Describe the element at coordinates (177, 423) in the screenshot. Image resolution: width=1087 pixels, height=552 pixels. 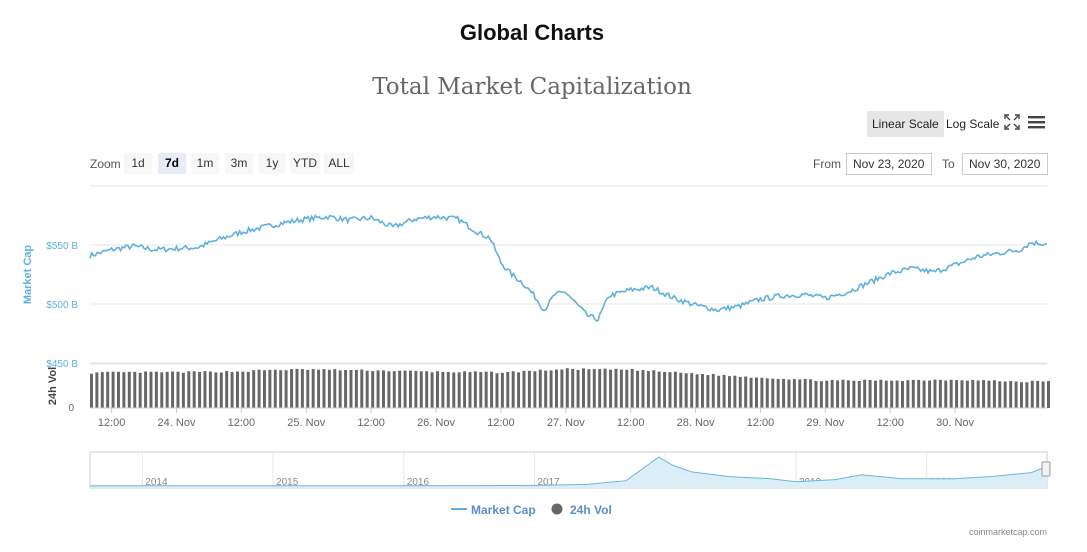
I see `x-tick-label: 24. Nov` at that location.